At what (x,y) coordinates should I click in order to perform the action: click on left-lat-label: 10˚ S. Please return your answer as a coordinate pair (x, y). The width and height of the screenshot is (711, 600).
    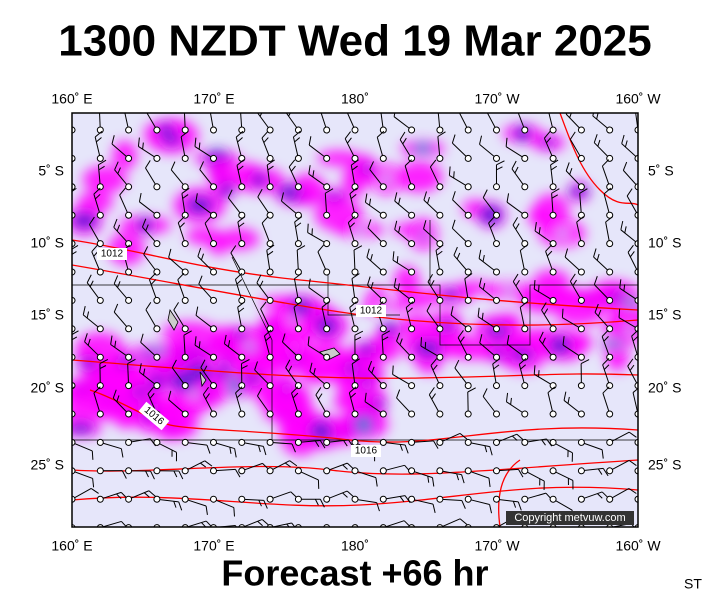
    Looking at the image, I should click on (47, 243).